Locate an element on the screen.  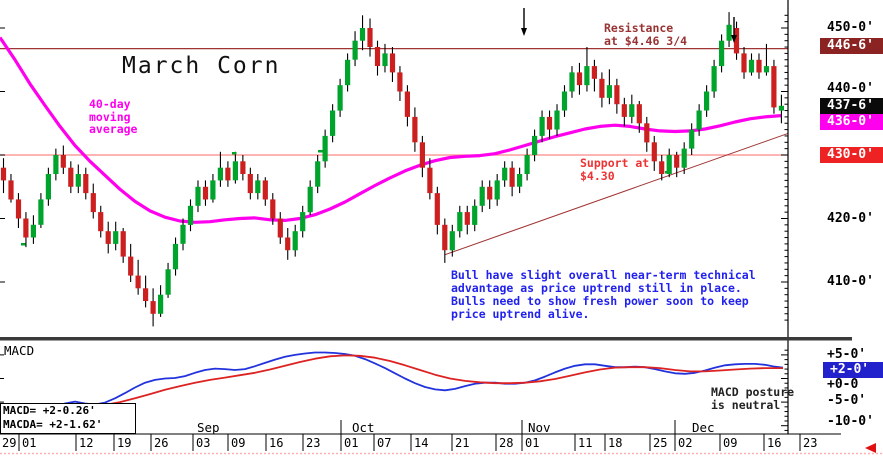
date-tick-label: 28 is located at coordinates (506, 443).